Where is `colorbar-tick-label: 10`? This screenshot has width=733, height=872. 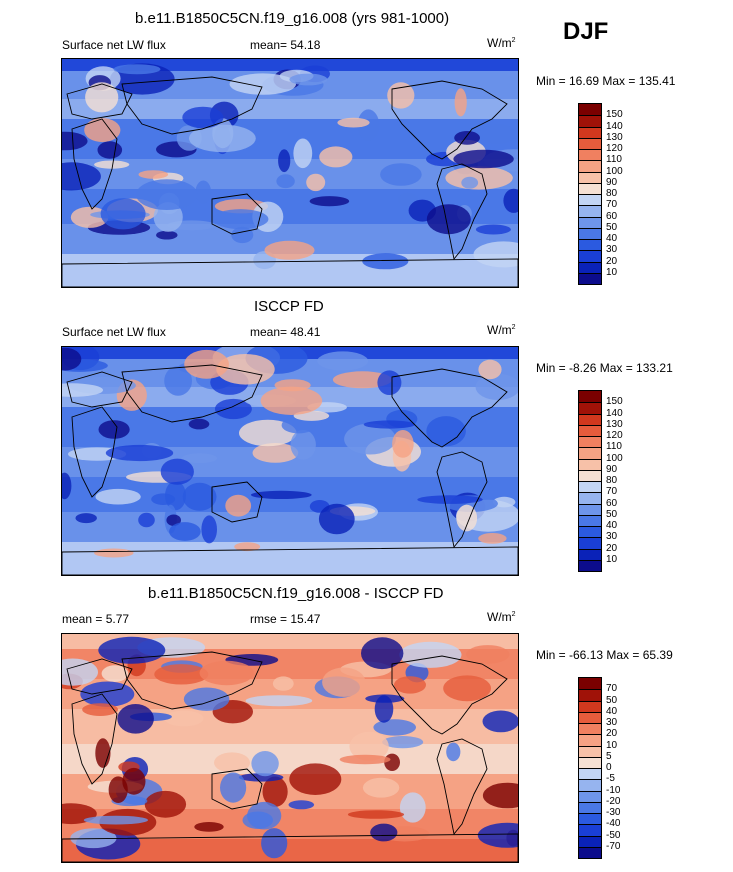
colorbar-tick-label: 10 is located at coordinates (612, 272).